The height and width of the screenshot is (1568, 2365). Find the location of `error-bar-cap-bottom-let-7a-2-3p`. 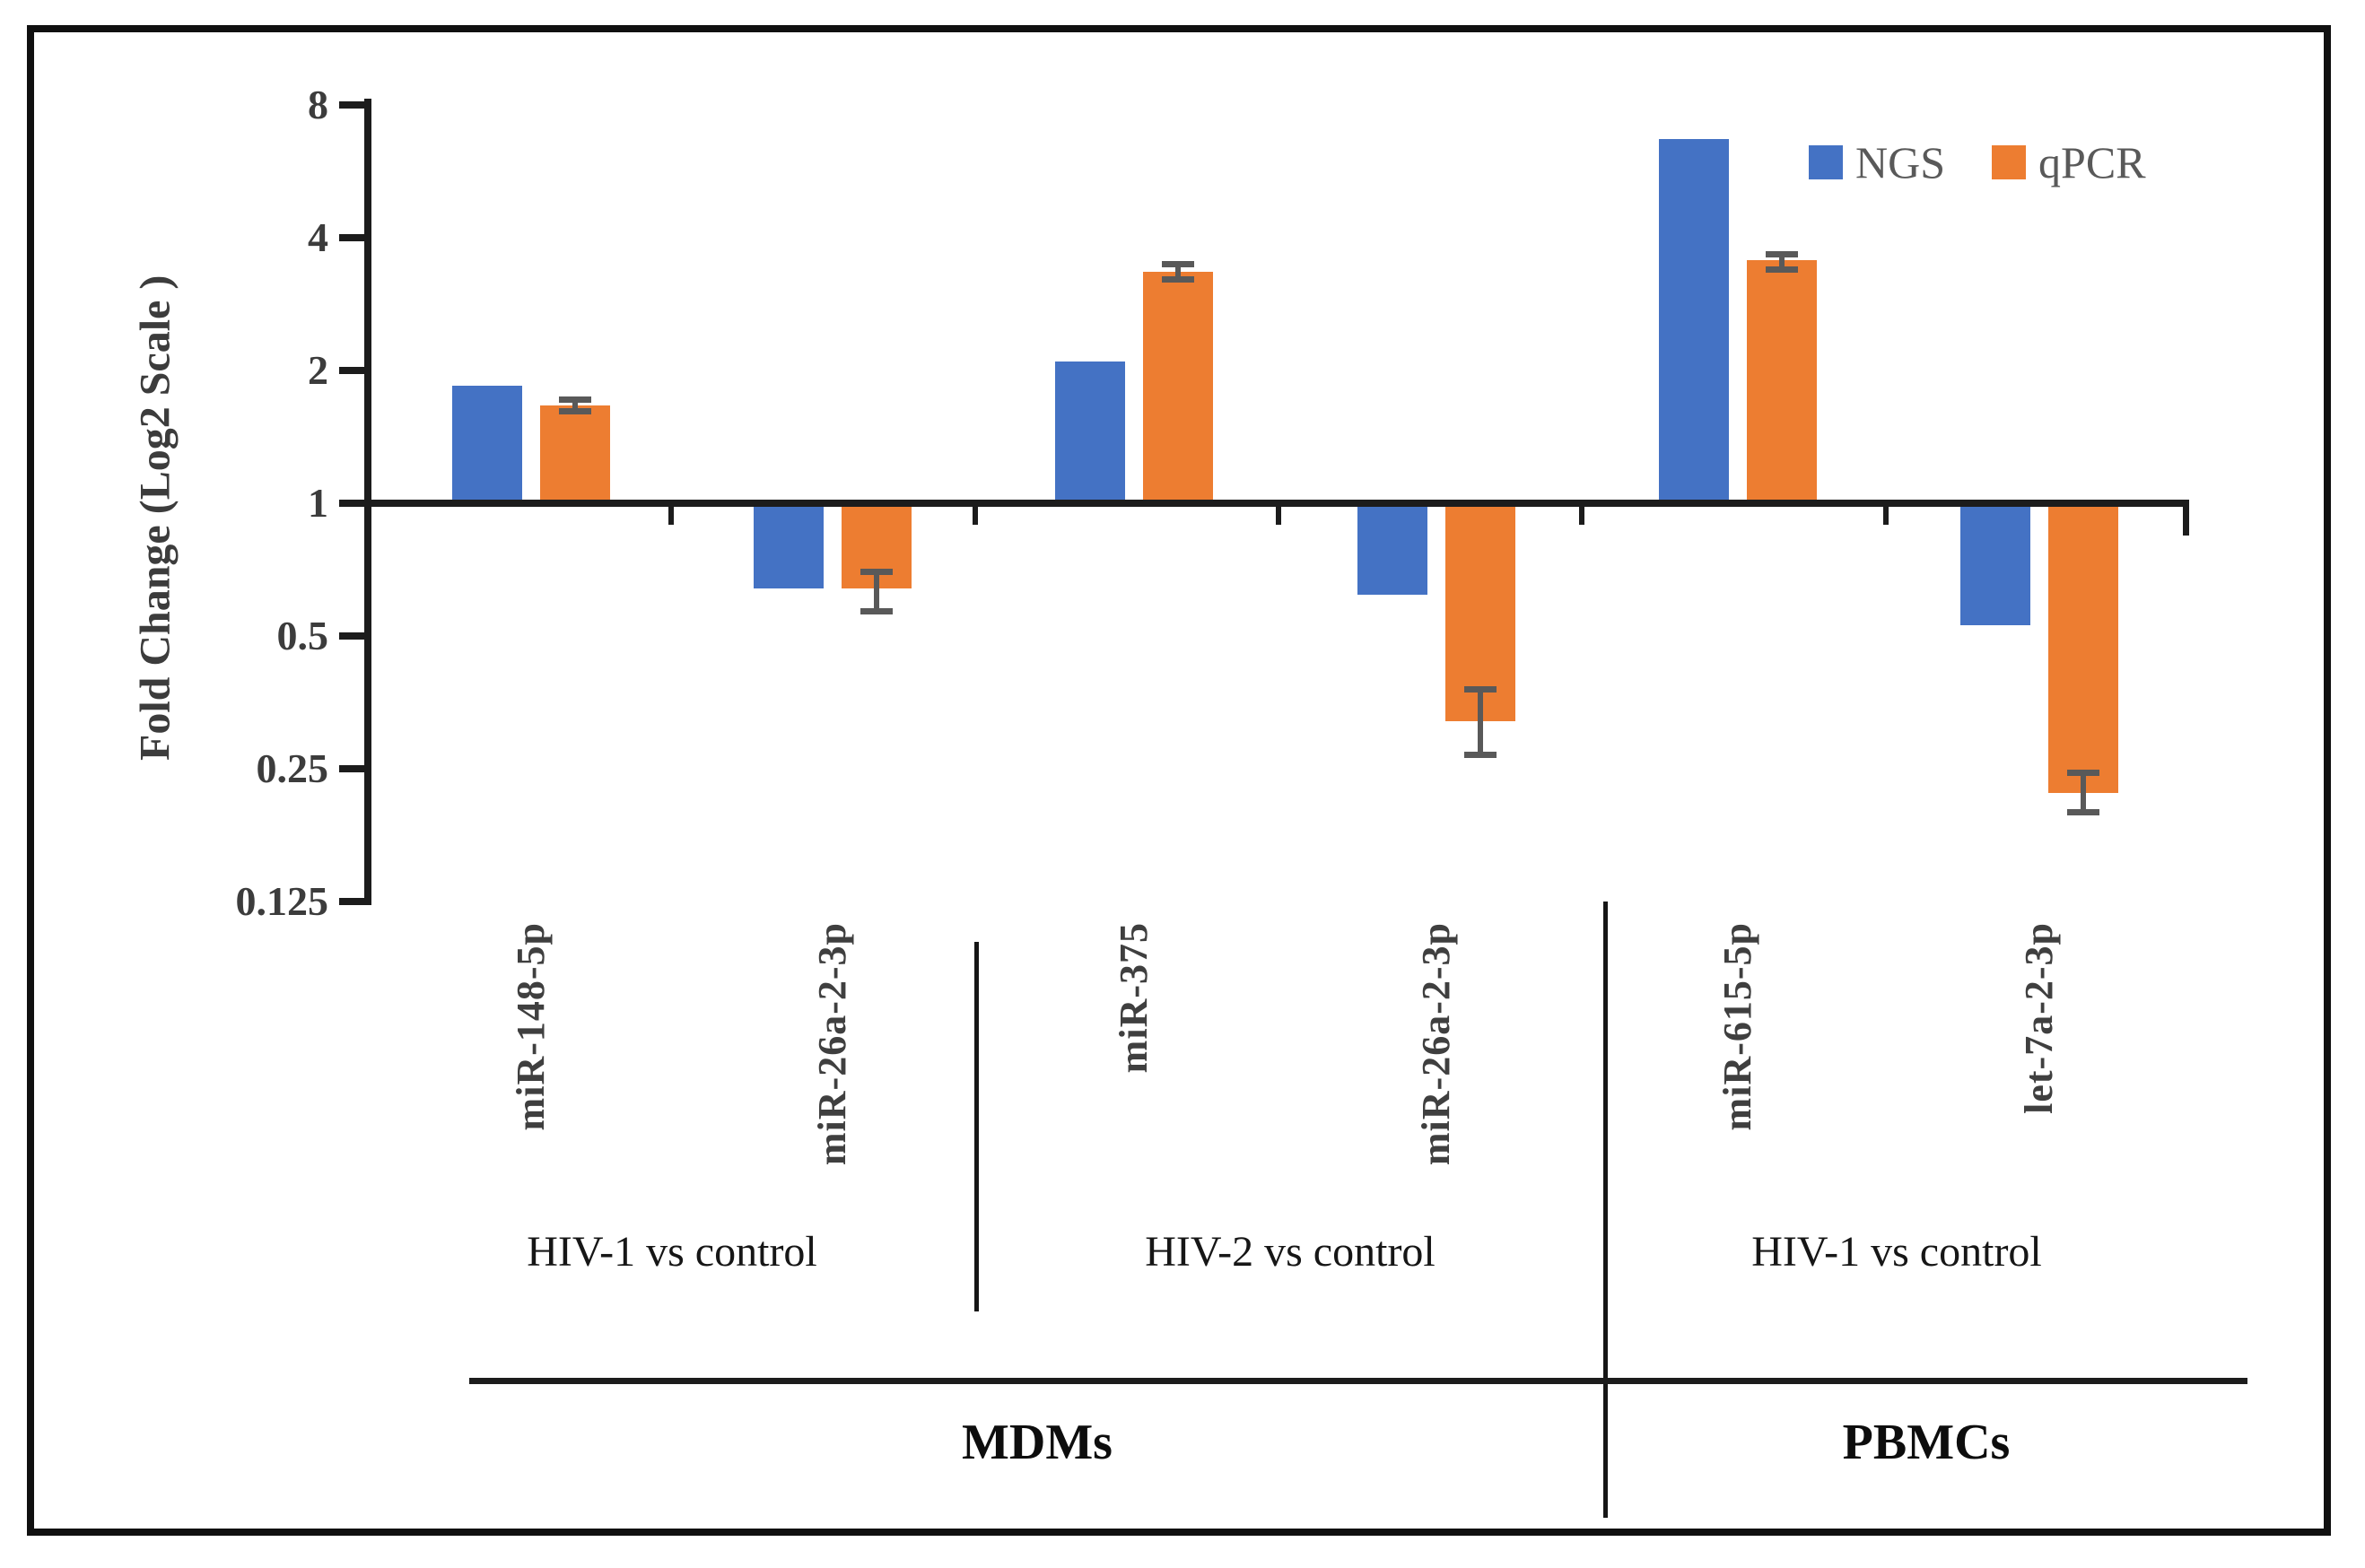

error-bar-cap-bottom-let-7a-2-3p is located at coordinates (2083, 812).